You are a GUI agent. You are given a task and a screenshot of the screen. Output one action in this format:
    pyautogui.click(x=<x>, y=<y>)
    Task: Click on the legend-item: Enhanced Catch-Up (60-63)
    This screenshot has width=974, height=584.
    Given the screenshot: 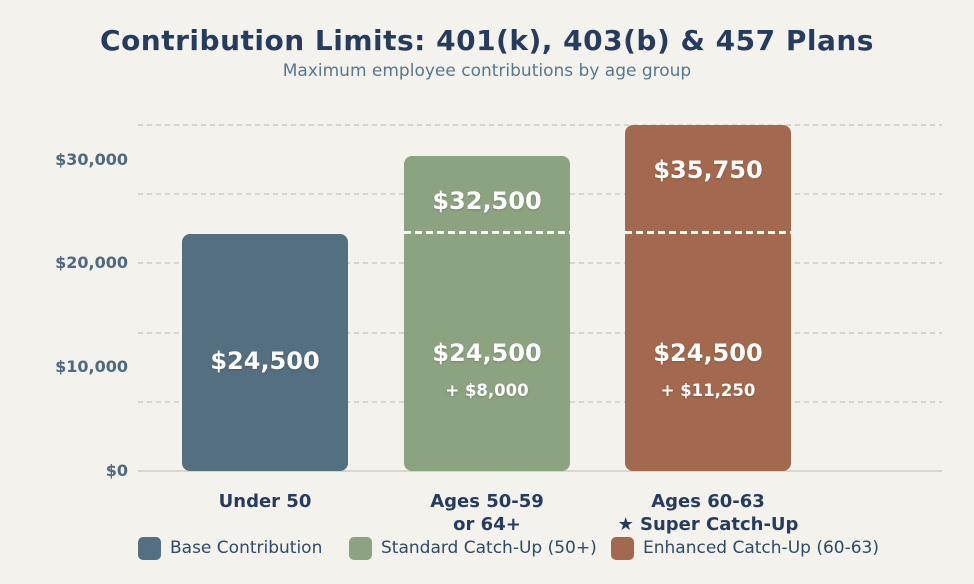 What is the action you would take?
    pyautogui.click(x=745, y=548)
    